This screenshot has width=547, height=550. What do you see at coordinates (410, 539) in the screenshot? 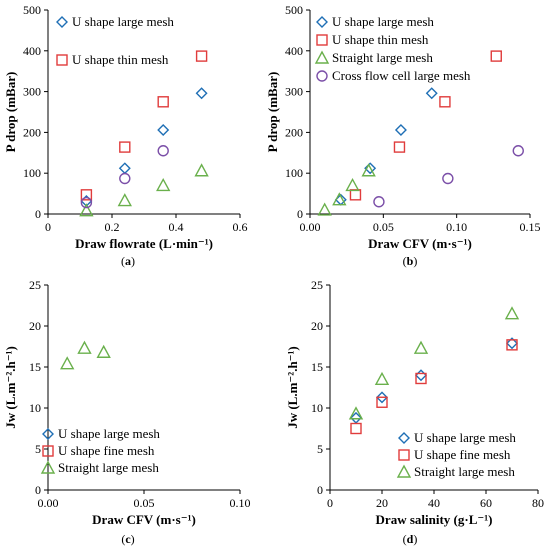
I see `panel-label: (d)` at bounding box center [410, 539].